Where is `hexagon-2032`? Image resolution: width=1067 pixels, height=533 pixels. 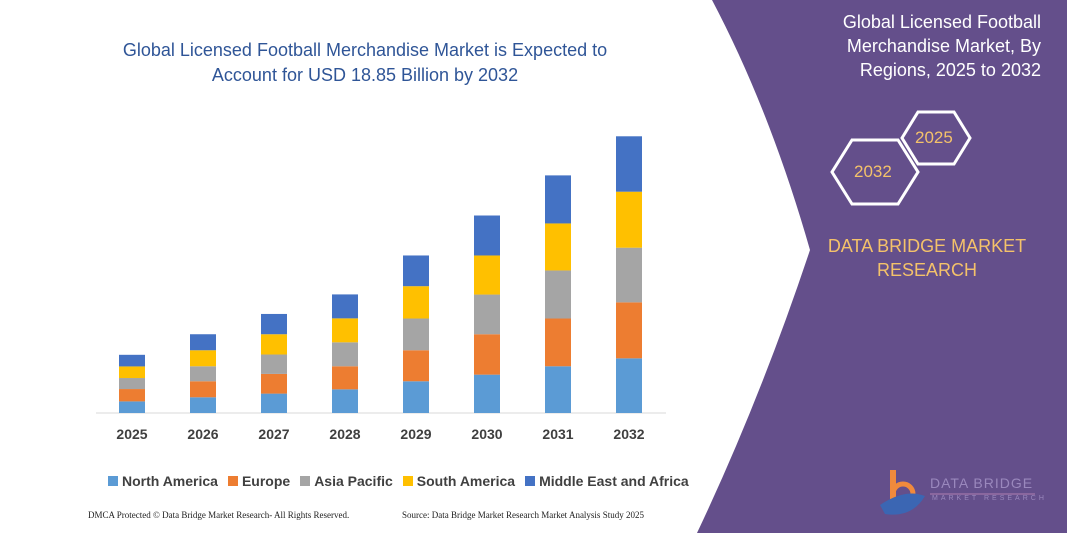
hexagon-2032 is located at coordinates (875, 172).